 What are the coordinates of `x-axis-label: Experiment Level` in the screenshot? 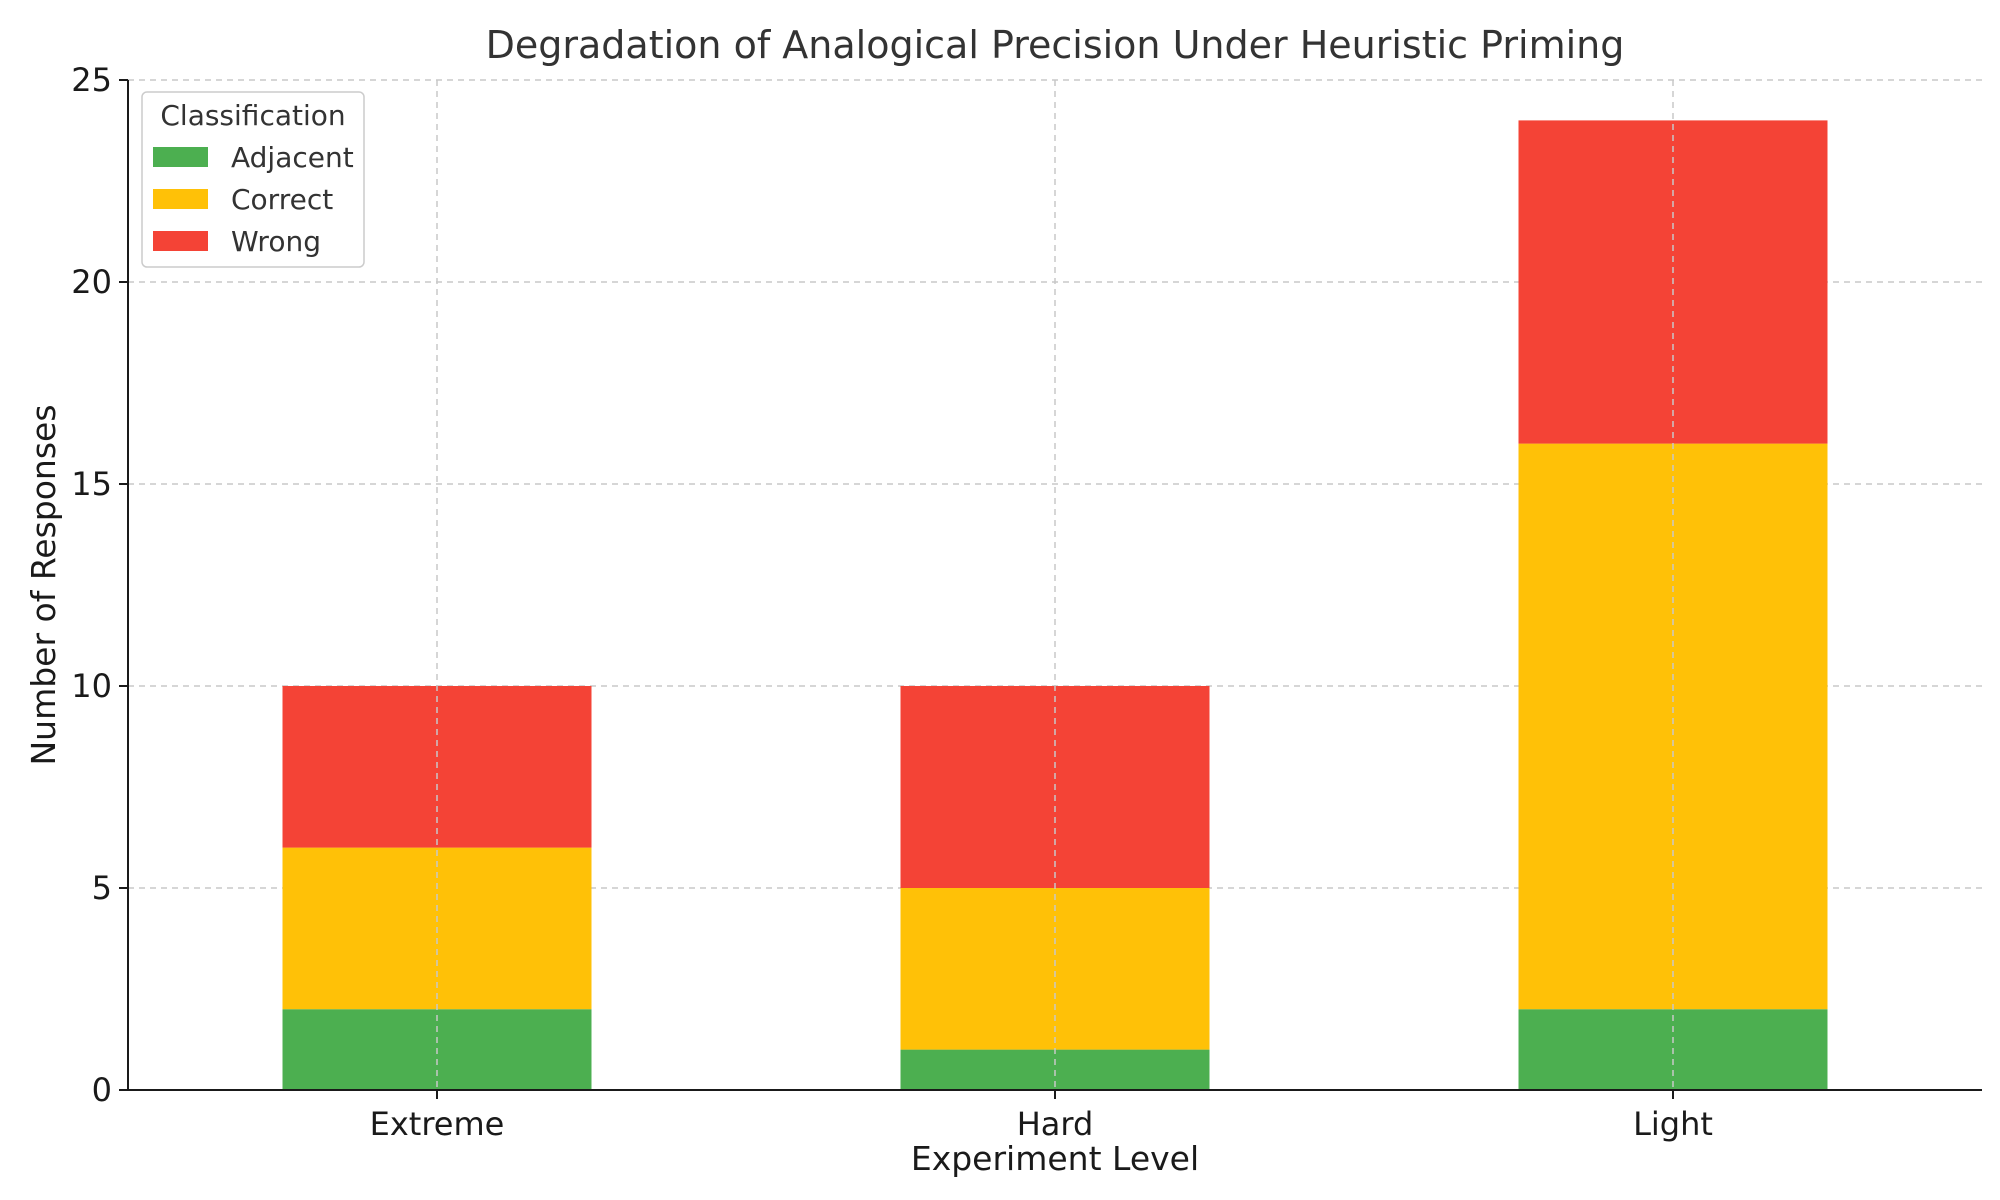 It's located at (1055, 1158).